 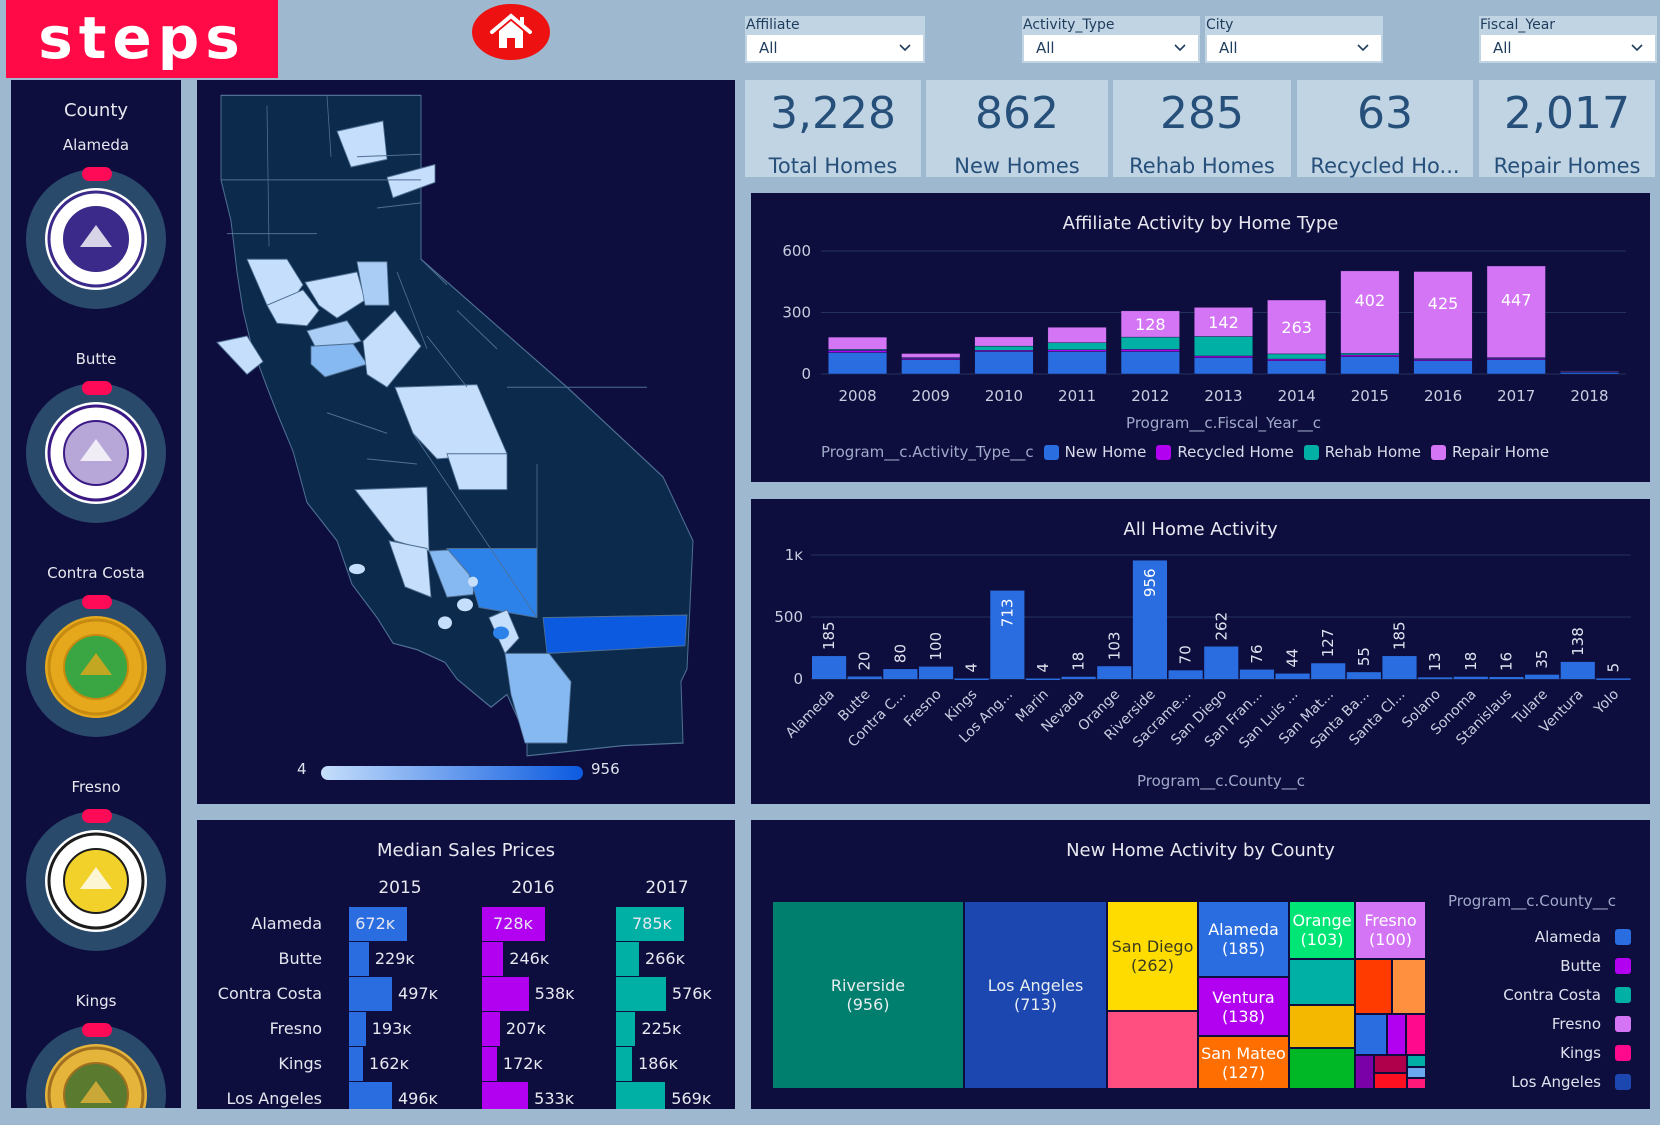 I want to click on treemap-cell-ventura: Ventura (138), so click(x=1243, y=1006).